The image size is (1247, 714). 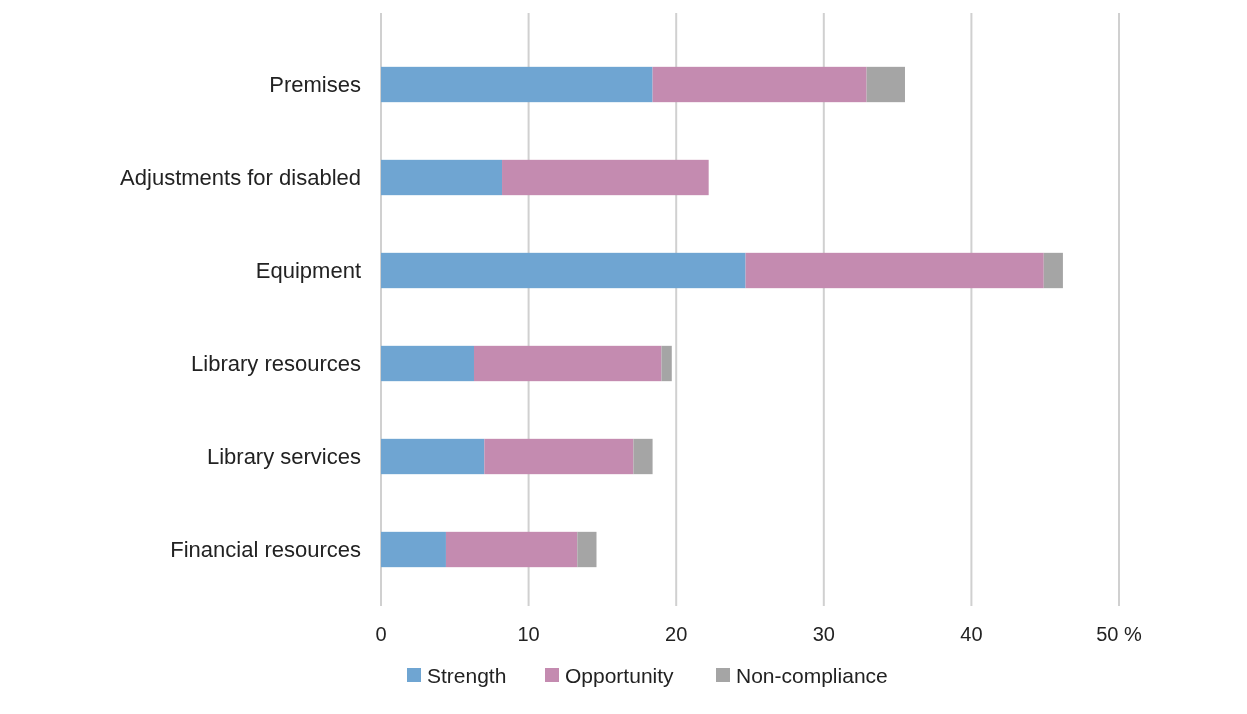 What do you see at coordinates (467, 676) in the screenshot?
I see `legend-label: Strength` at bounding box center [467, 676].